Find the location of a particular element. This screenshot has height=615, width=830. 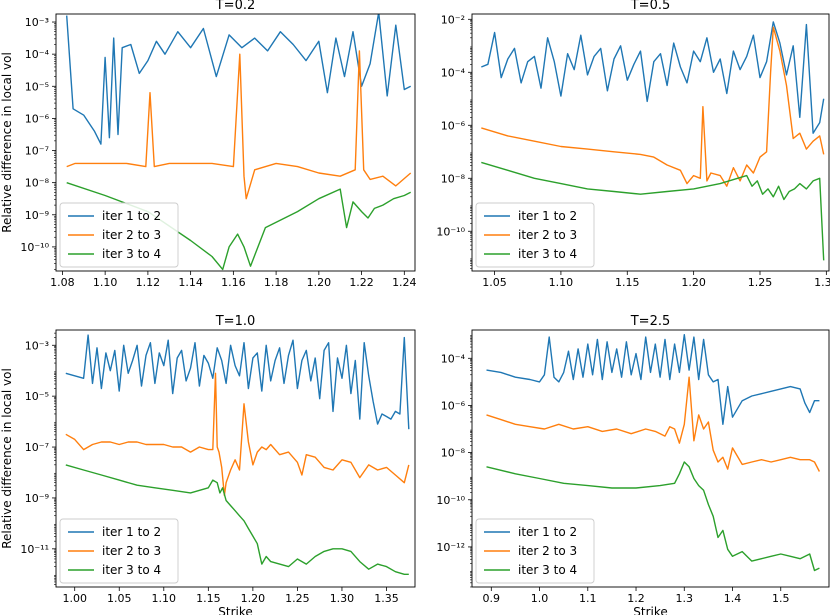

x-tick-label: 1.3 is located at coordinates (685, 598).